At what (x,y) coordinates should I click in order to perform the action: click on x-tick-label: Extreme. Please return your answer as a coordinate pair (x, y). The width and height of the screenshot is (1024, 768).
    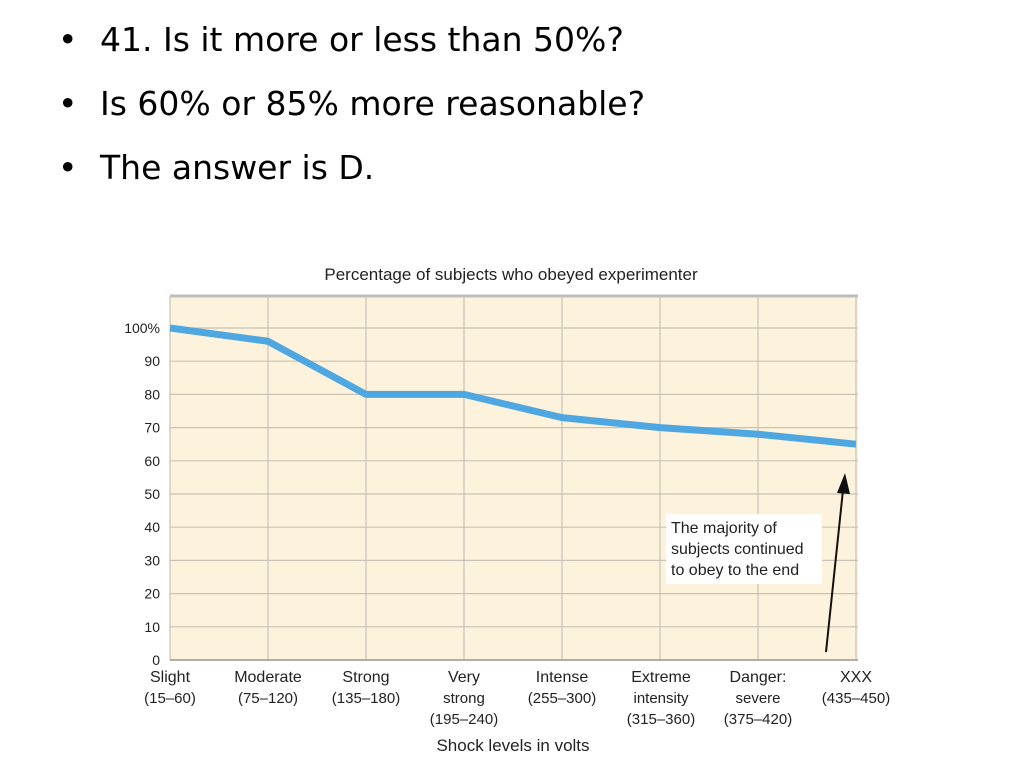
    Looking at the image, I should click on (661, 677).